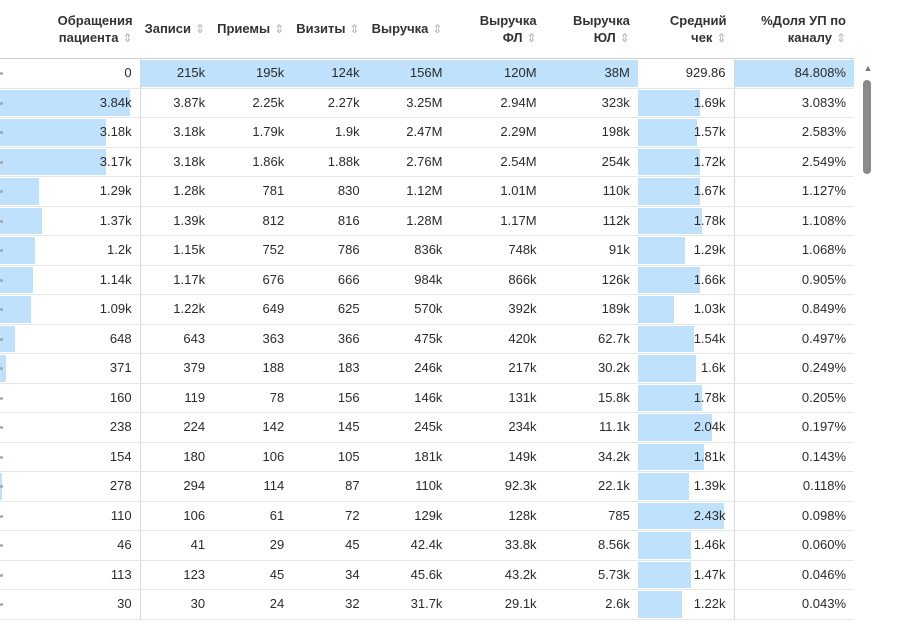 The image size is (897, 623). Describe the element at coordinates (253, 29) in the screenshot. I see `header-appointments: Приемы ⇕` at that location.